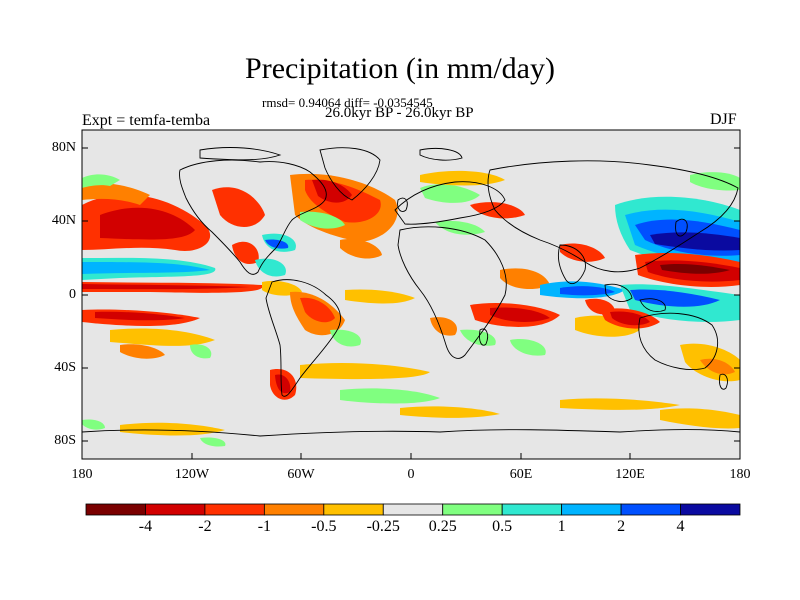 Image resolution: width=800 pixels, height=600 pixels. Describe the element at coordinates (723, 119) in the screenshot. I see `season-label: DJF` at that location.